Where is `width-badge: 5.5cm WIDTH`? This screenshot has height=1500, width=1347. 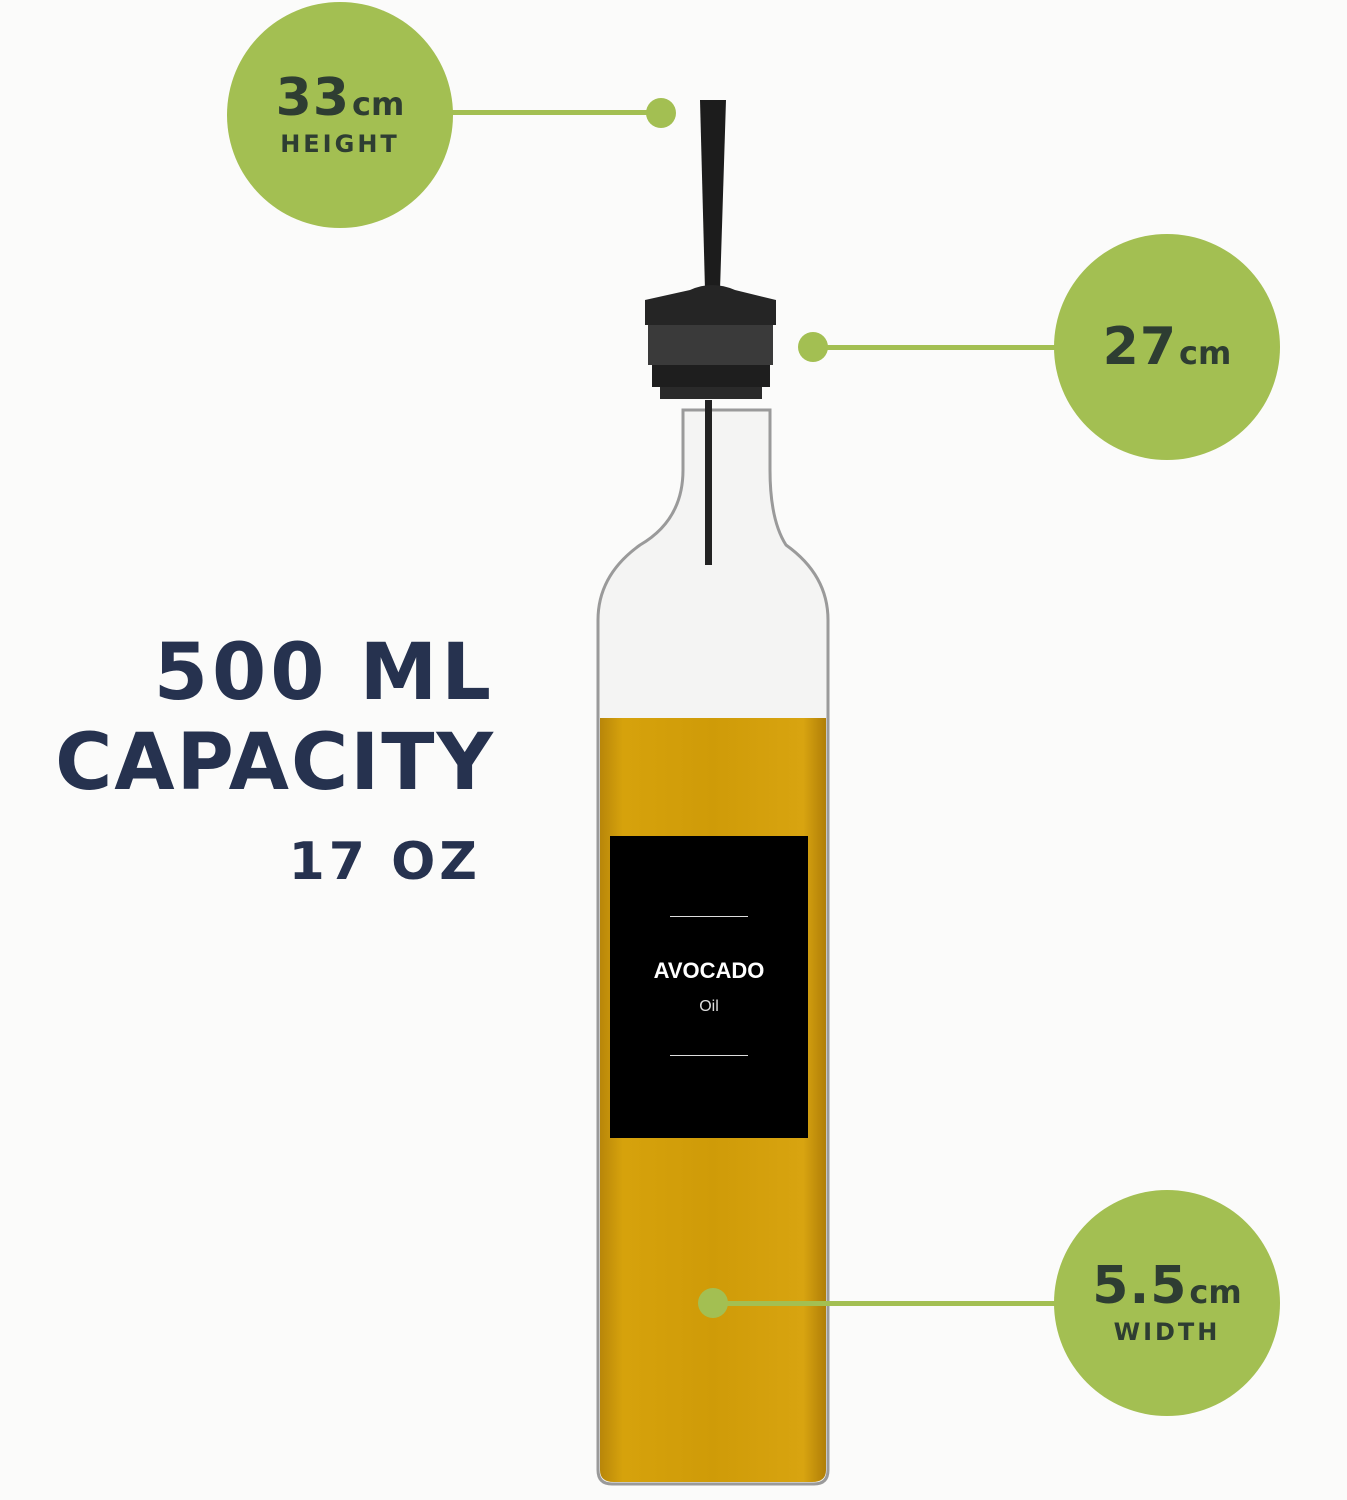 width-badge: 5.5cm WIDTH is located at coordinates (1167, 1303).